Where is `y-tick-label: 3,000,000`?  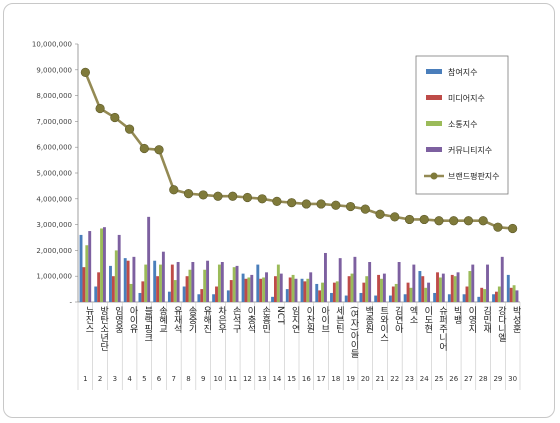 y-tick-label: 3,000,000 is located at coordinates (54, 225).